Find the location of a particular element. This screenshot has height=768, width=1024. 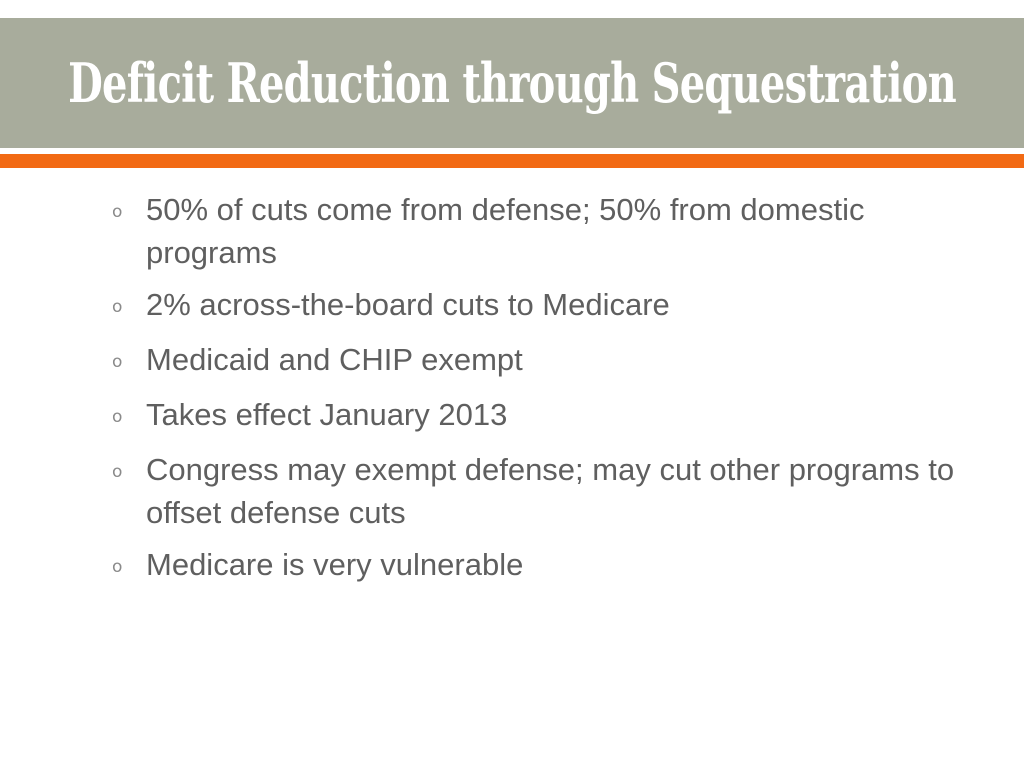

bullet-text: Takes effect January 2013 is located at coordinates (327, 414).